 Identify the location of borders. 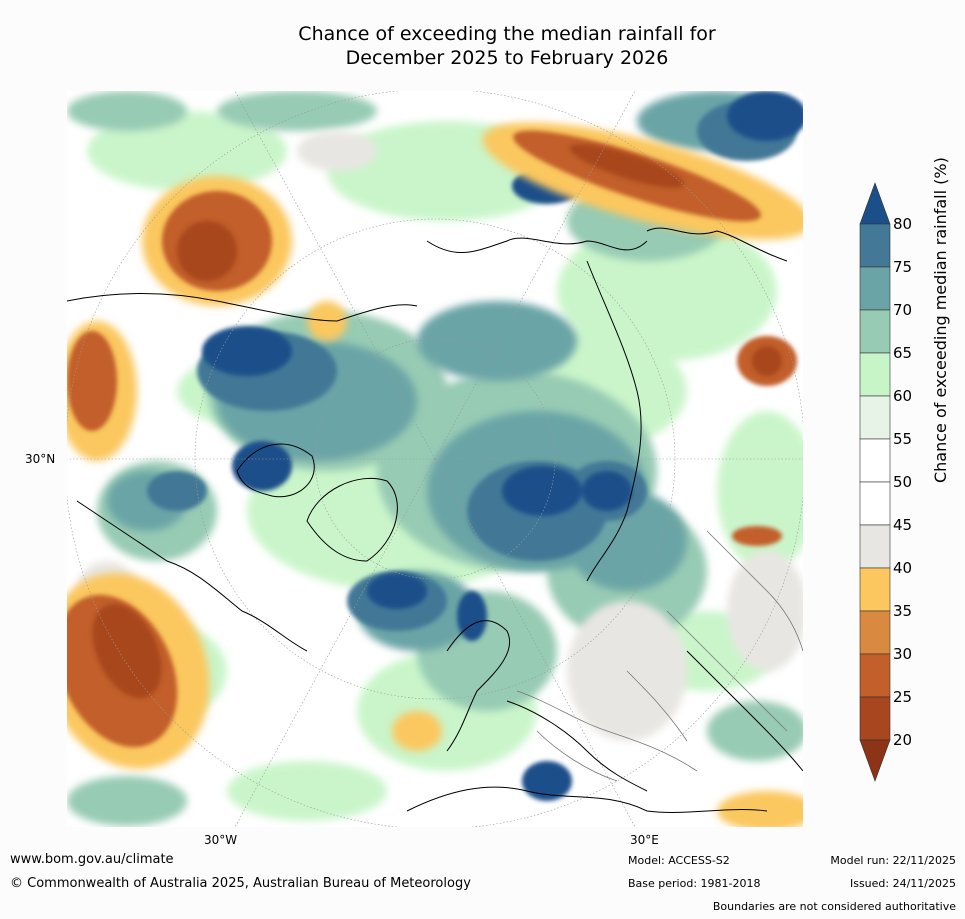
(659, 656).